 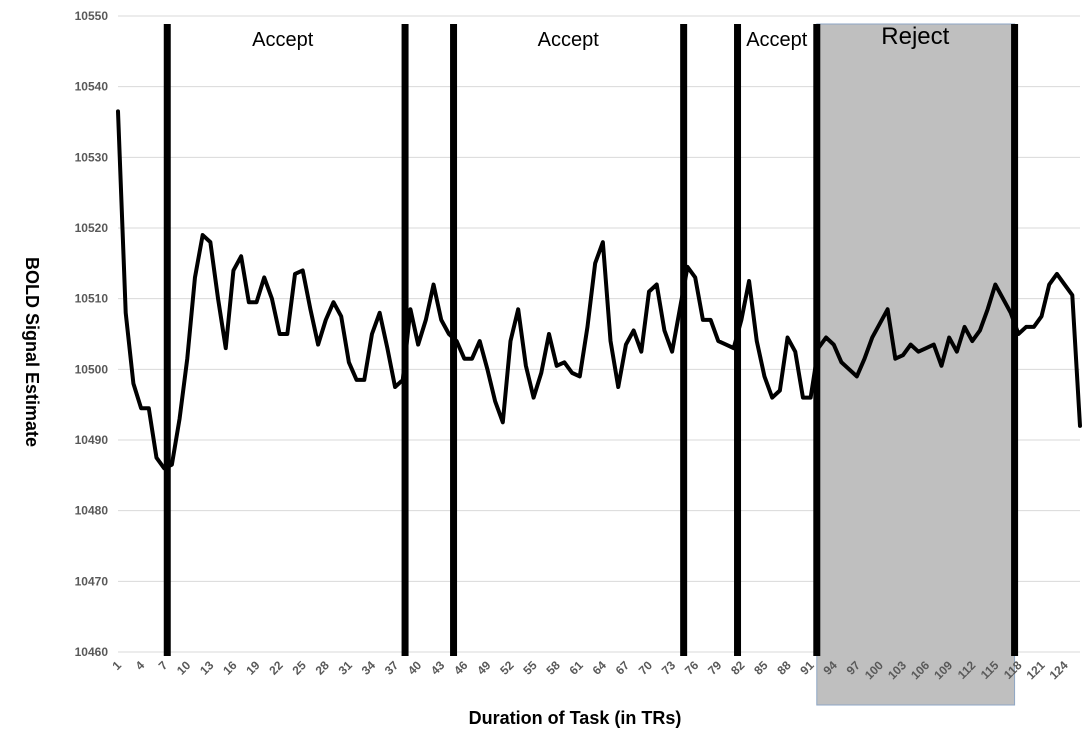 I want to click on x-tick-label: 124, so click(x=1059, y=670).